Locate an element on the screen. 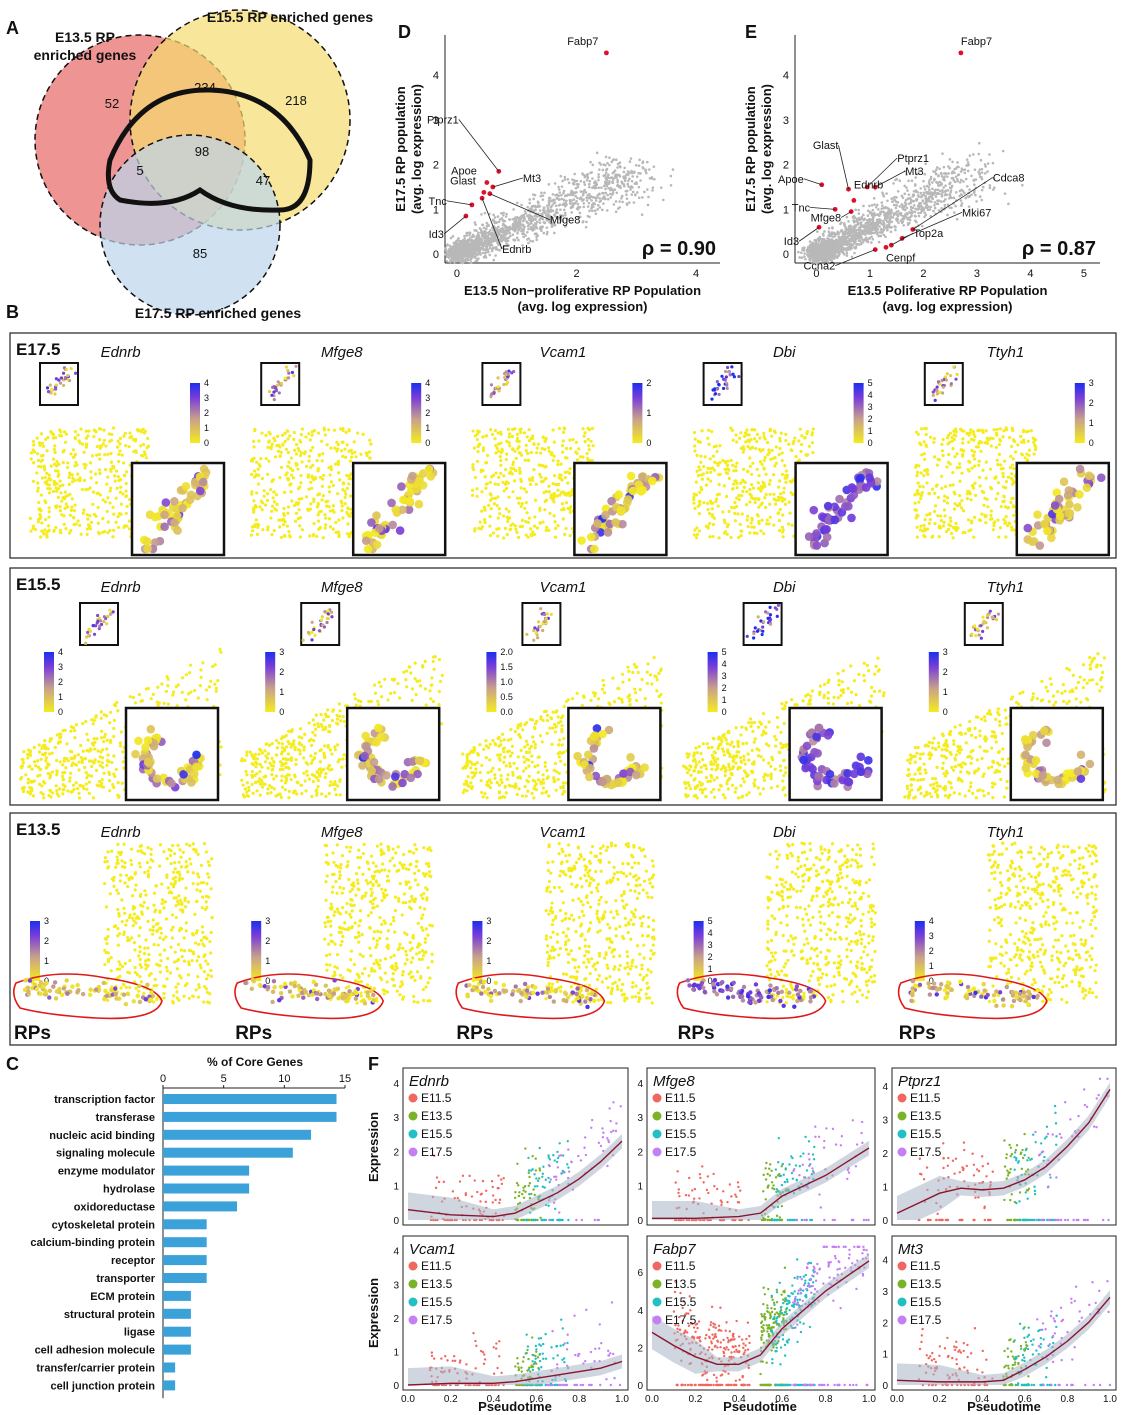  label-leader-line is located at coordinates (455, 225).